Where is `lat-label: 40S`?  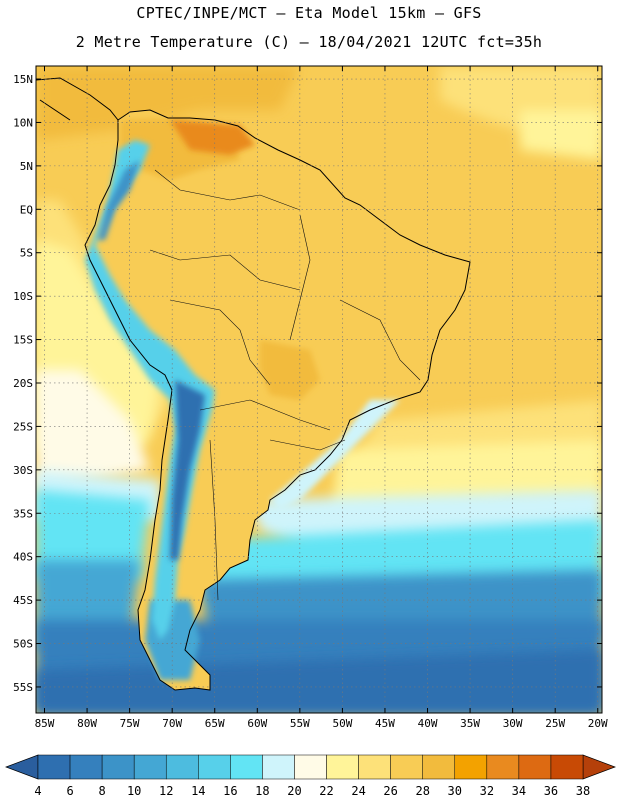
lat-label: 40S is located at coordinates (23, 557).